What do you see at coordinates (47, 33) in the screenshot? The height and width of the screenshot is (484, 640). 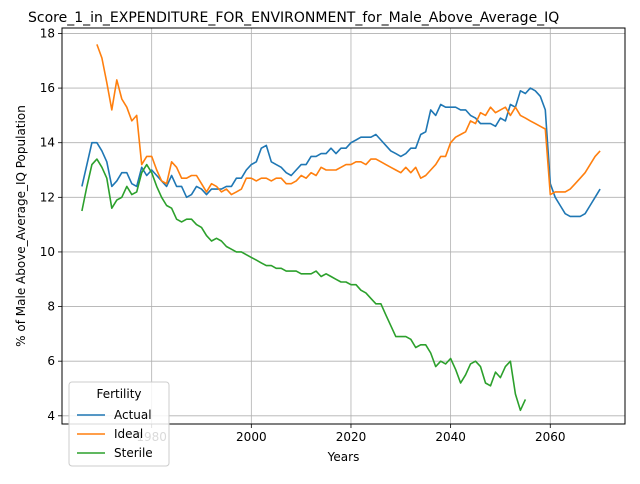 I see `y-tick-label: 18` at bounding box center [47, 33].